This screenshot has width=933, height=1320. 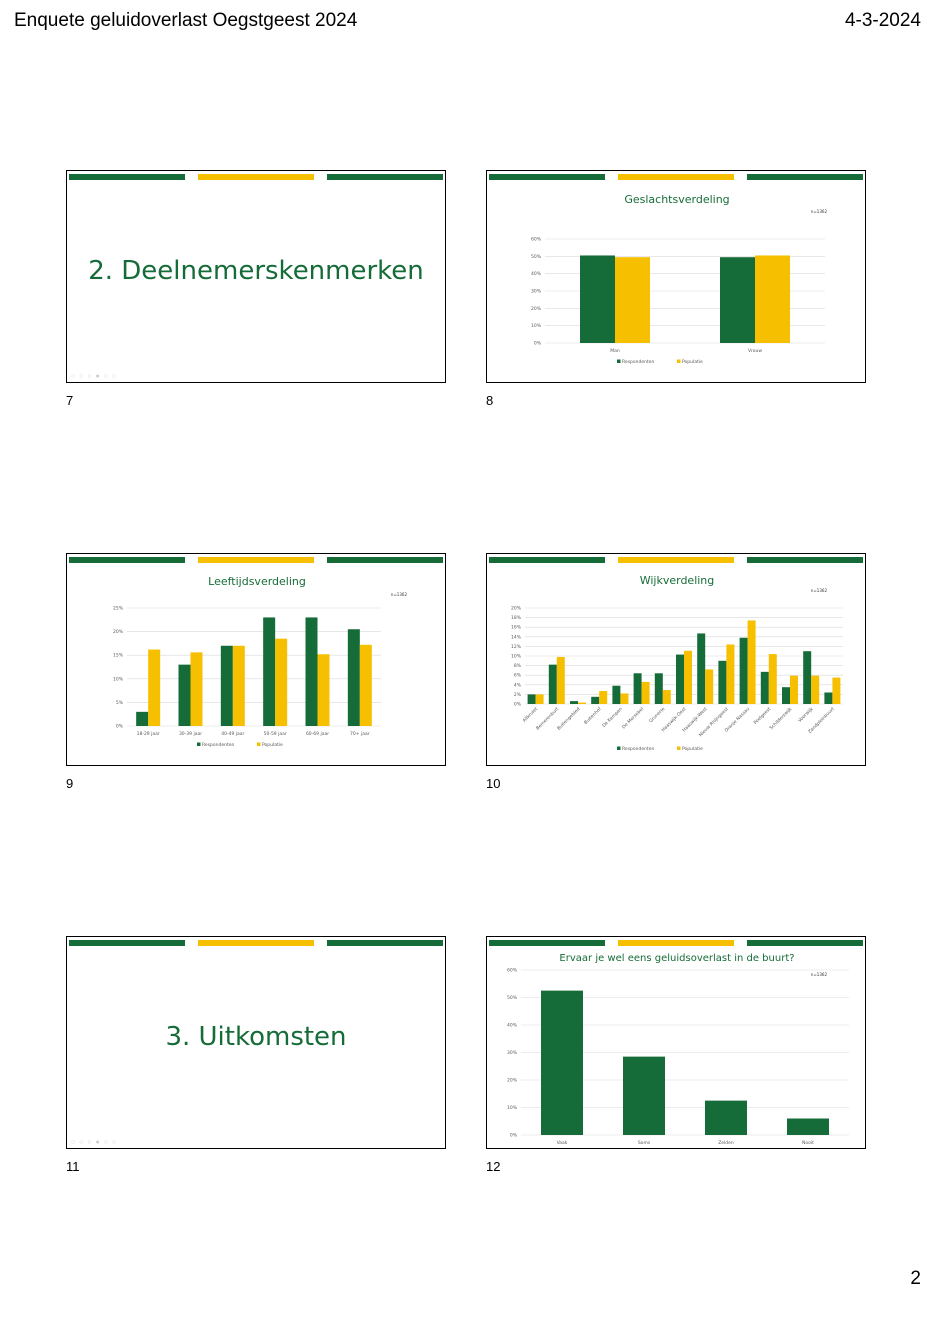 I want to click on slide-7-title: 2. Deelnemerskenmerken, so click(x=256, y=271).